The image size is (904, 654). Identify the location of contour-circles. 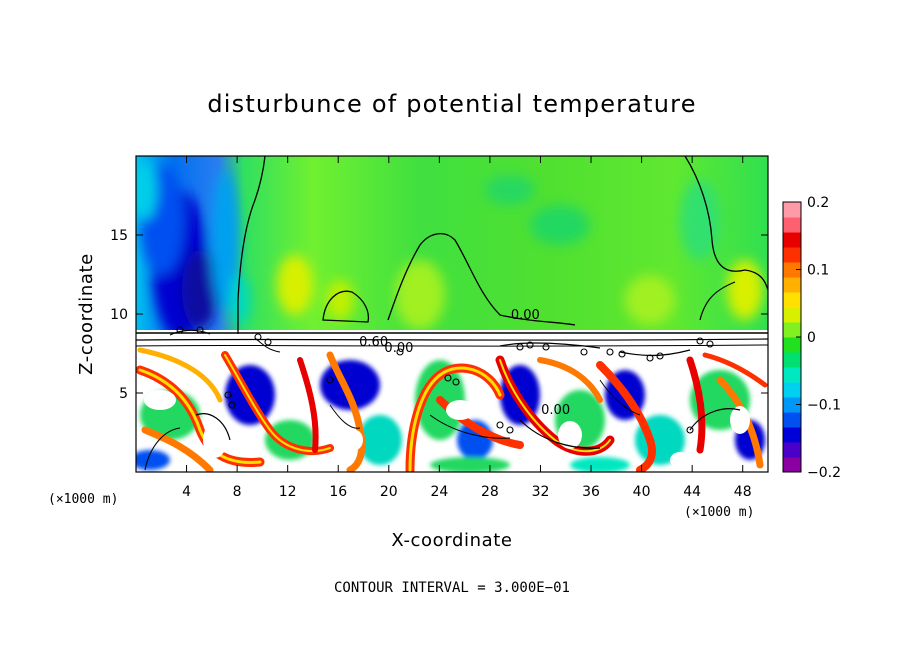
(445, 380).